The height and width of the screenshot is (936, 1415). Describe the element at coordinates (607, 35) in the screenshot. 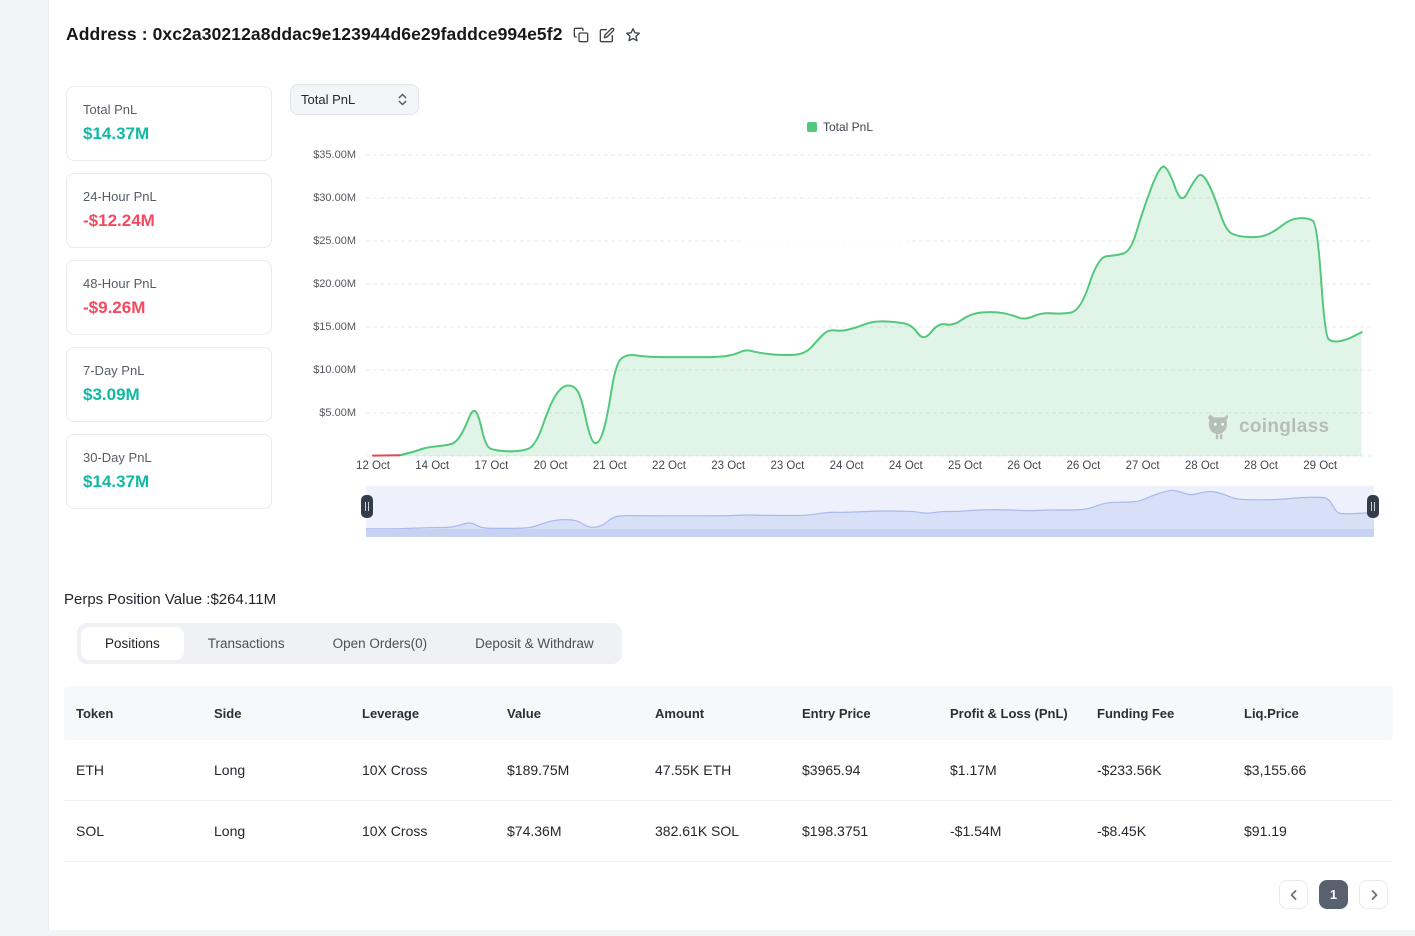

I see `edit-icon` at that location.